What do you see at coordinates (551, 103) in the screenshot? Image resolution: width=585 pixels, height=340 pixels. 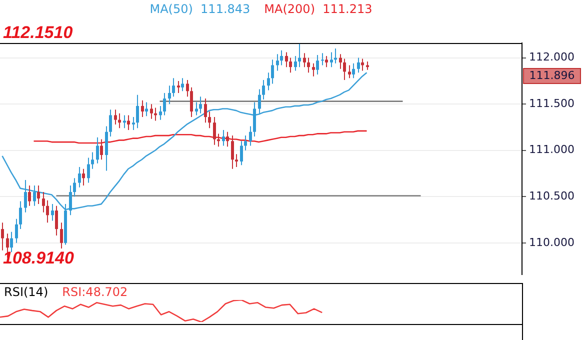 I see `y-tick-label: 111.500` at bounding box center [551, 103].